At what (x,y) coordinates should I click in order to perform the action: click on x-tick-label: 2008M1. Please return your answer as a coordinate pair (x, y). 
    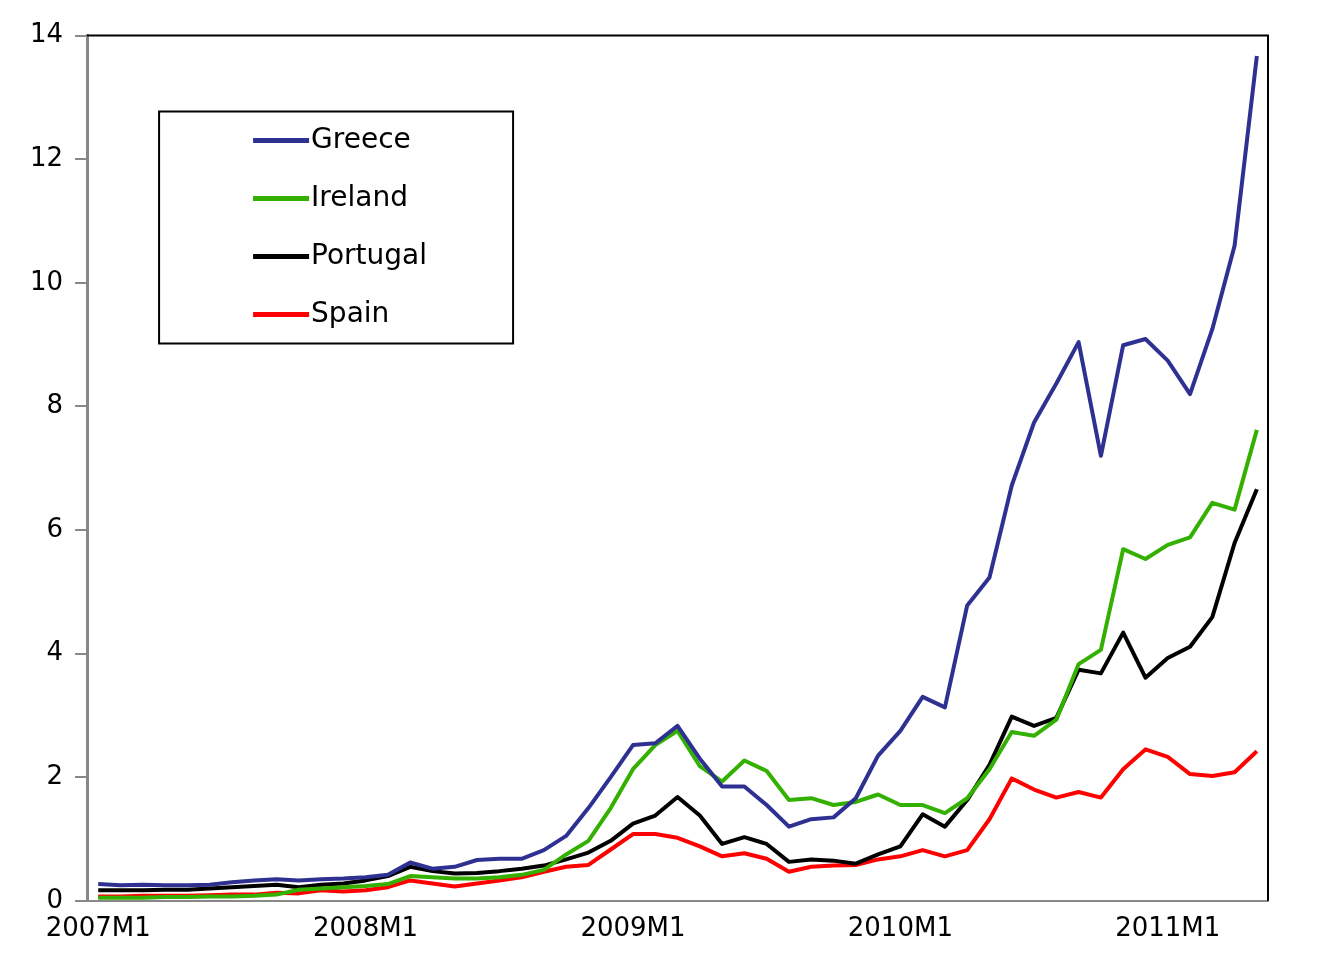
    Looking at the image, I should click on (366, 927).